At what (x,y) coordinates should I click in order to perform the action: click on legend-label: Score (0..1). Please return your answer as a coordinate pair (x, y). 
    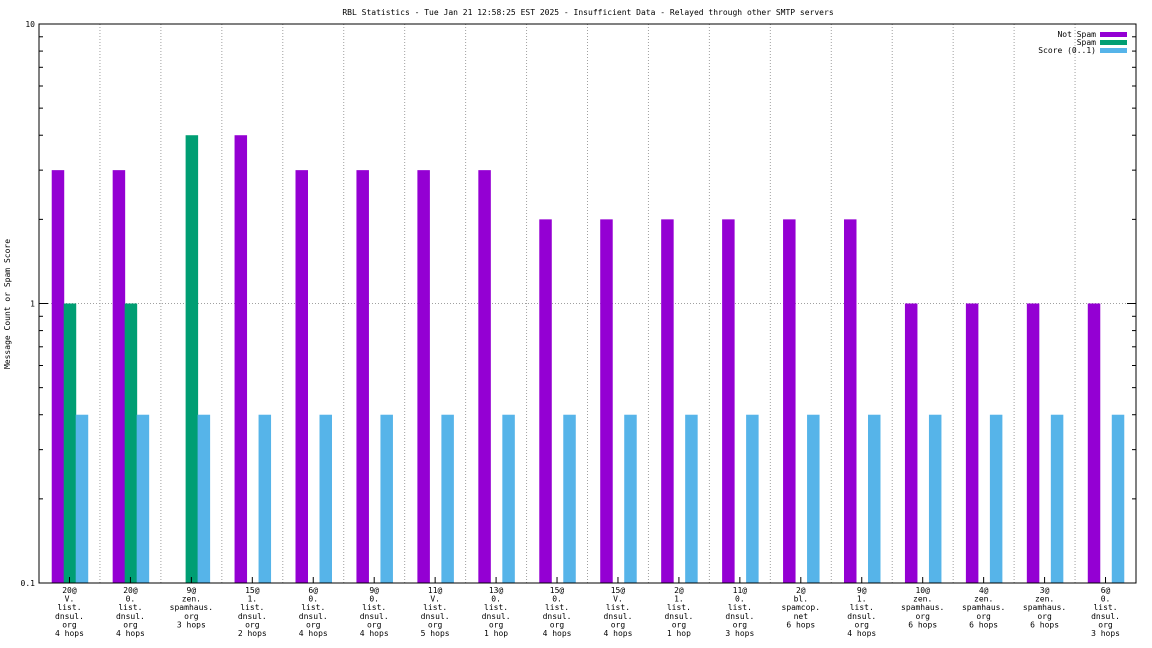
    Looking at the image, I should click on (1067, 50).